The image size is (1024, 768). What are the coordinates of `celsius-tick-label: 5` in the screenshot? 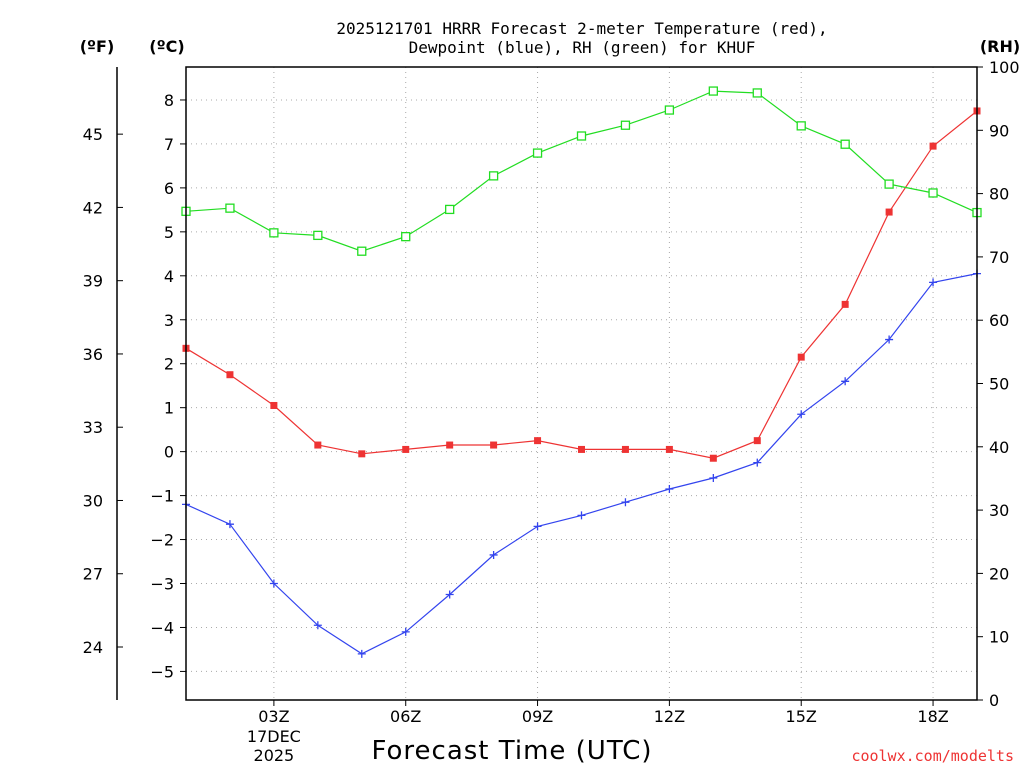 It's located at (169, 232).